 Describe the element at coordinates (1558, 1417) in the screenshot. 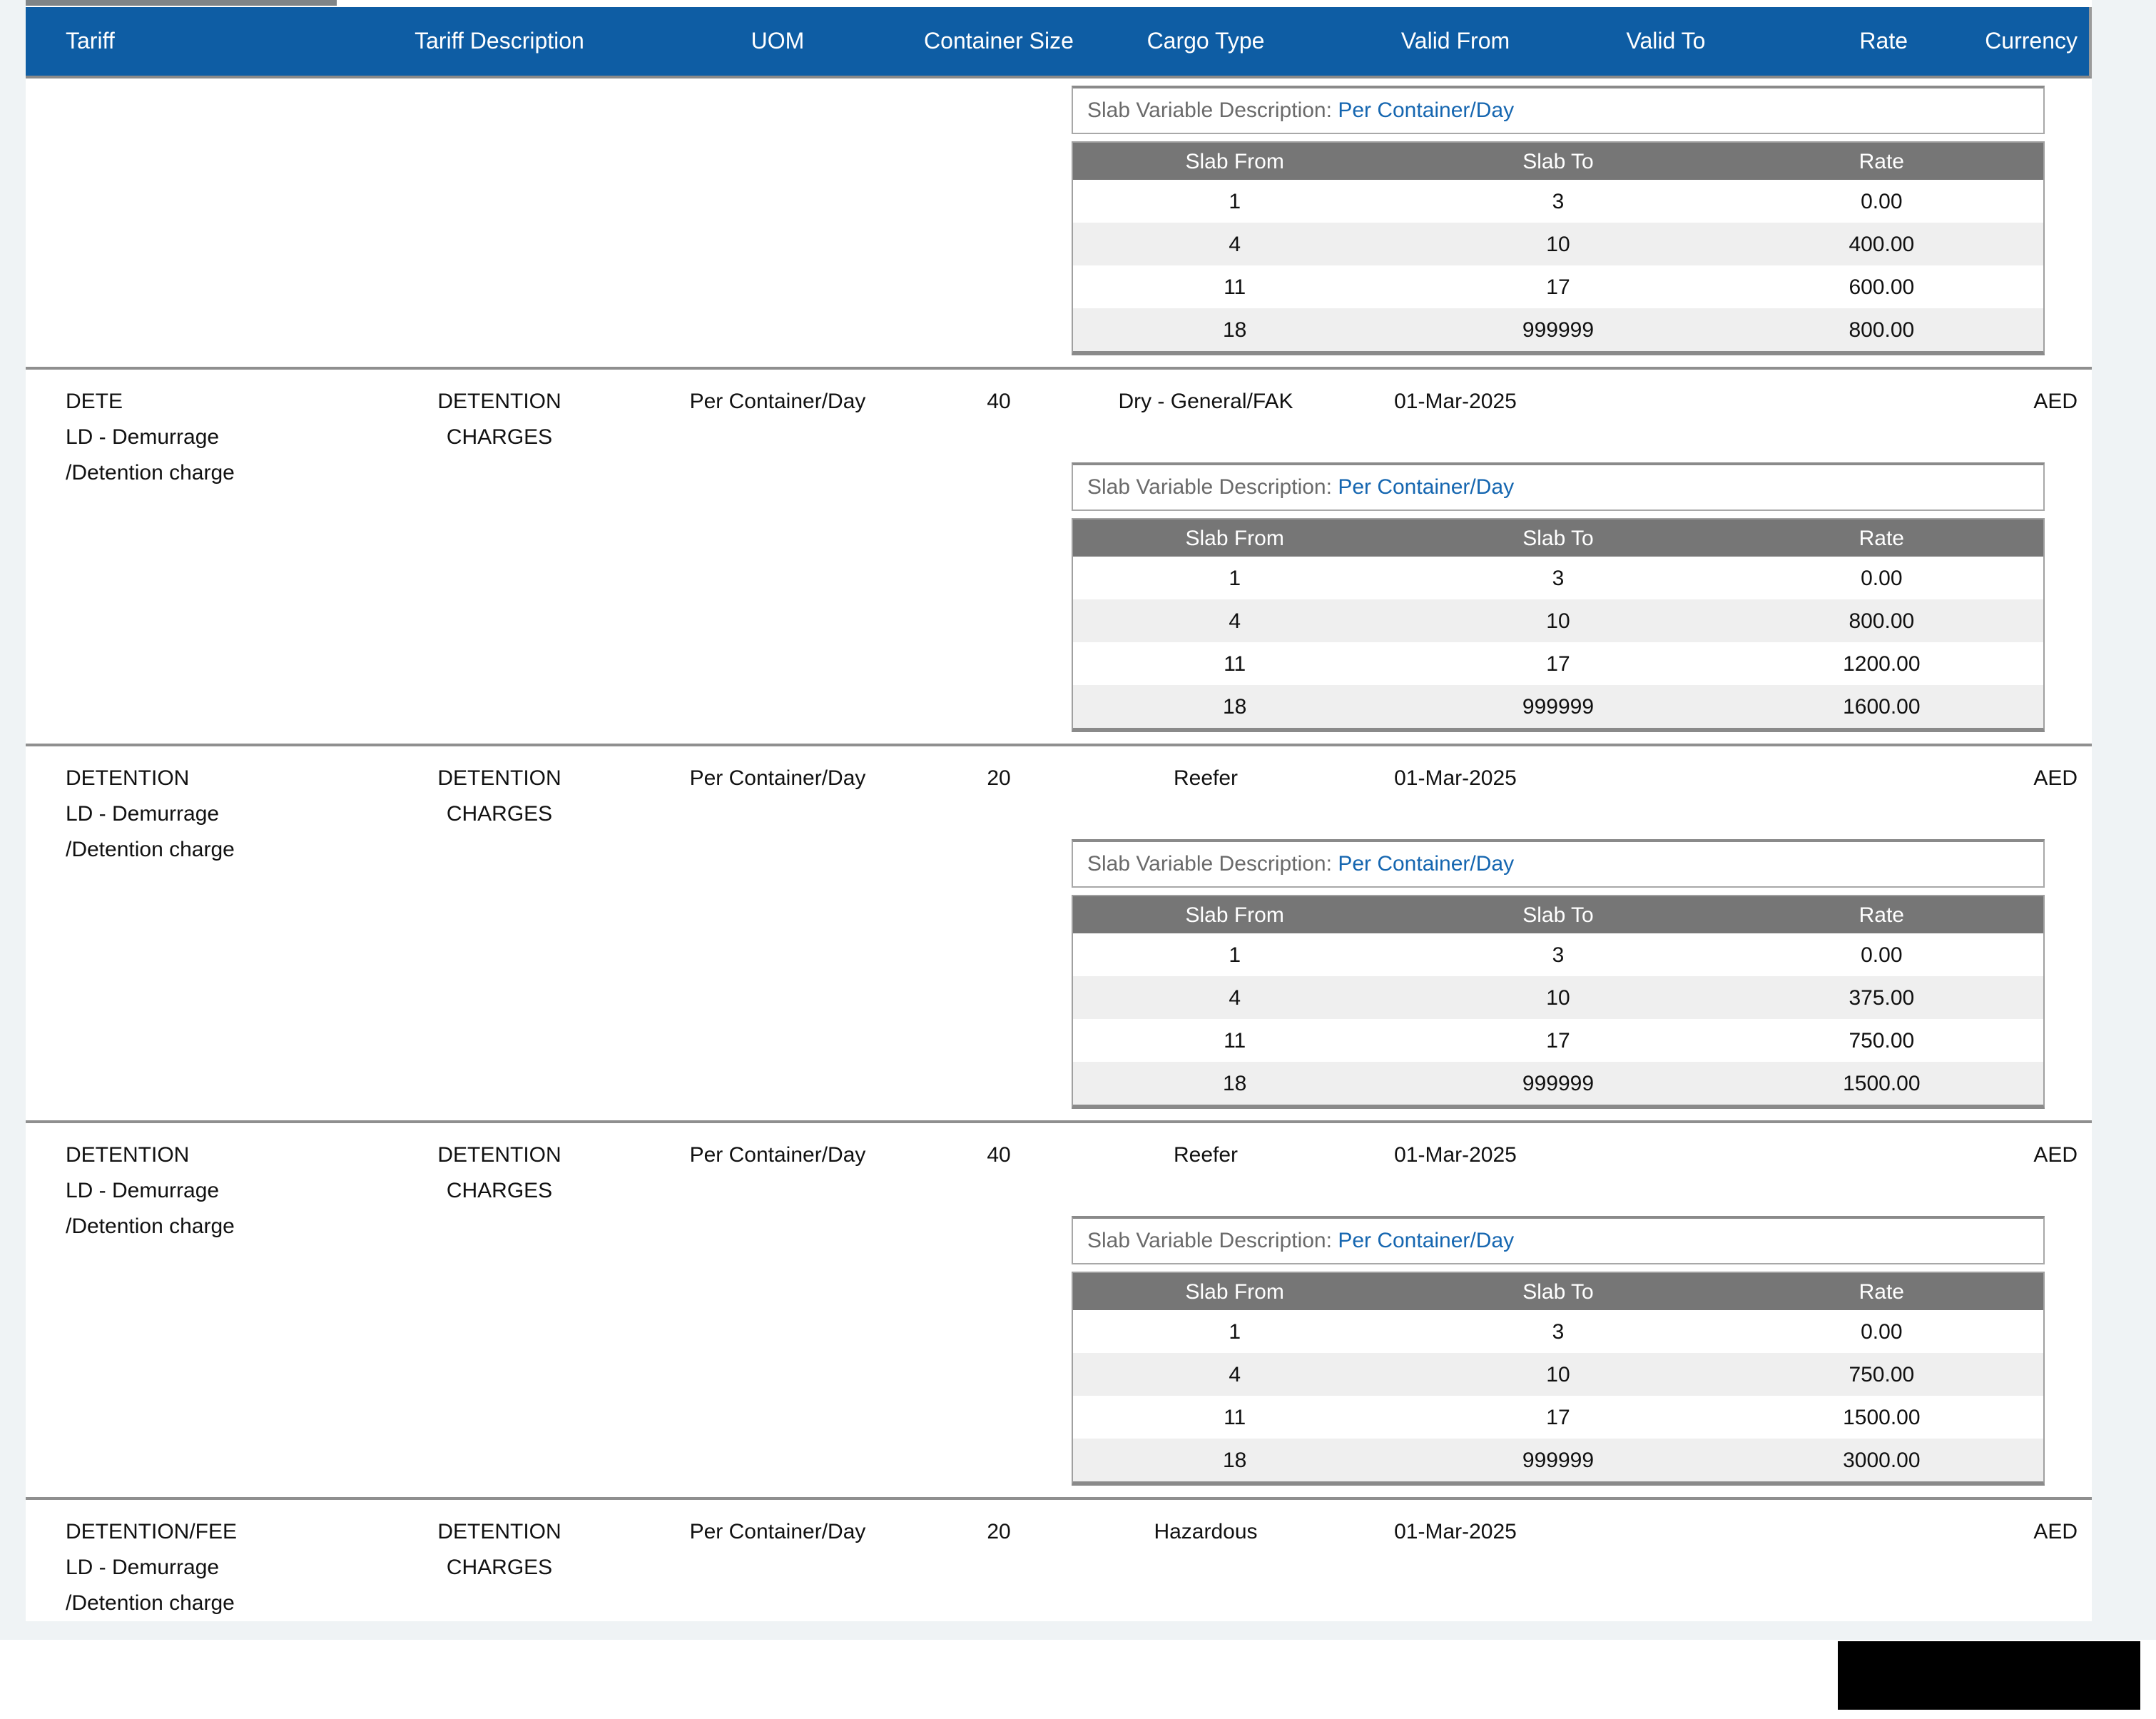

I see `slab-row: 11 17 1500.00` at that location.